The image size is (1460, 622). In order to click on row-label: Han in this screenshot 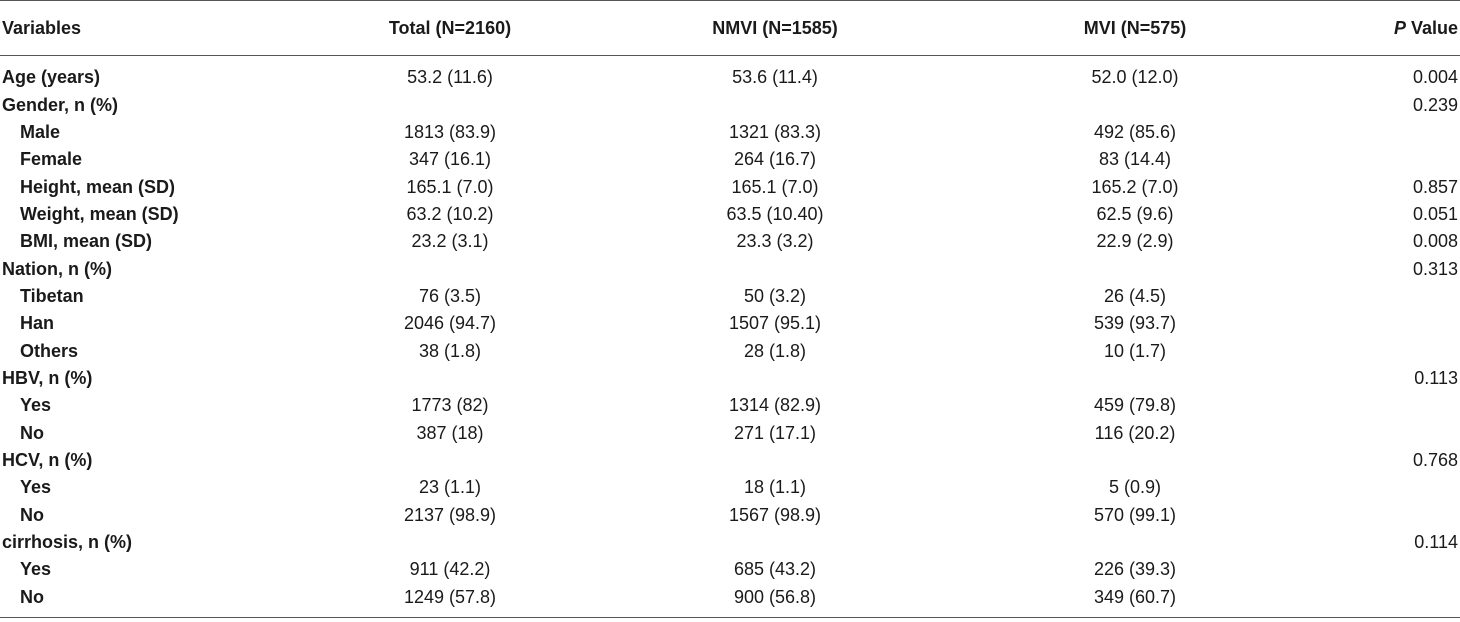, I will do `click(37, 323)`.